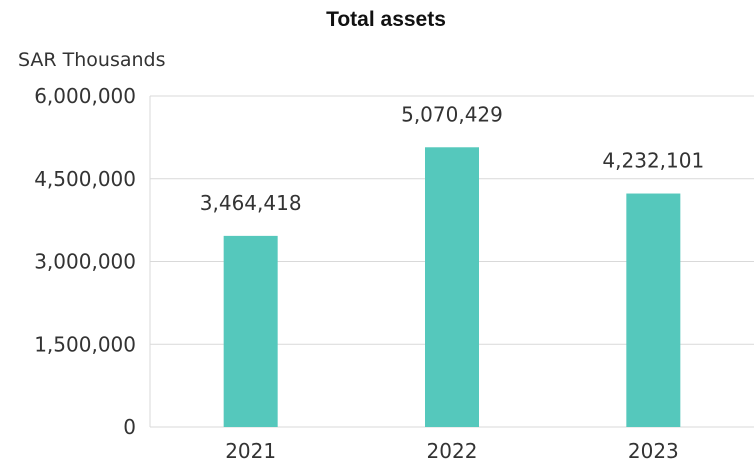 The image size is (754, 470). What do you see at coordinates (653, 310) in the screenshot?
I see `bar-2023` at bounding box center [653, 310].